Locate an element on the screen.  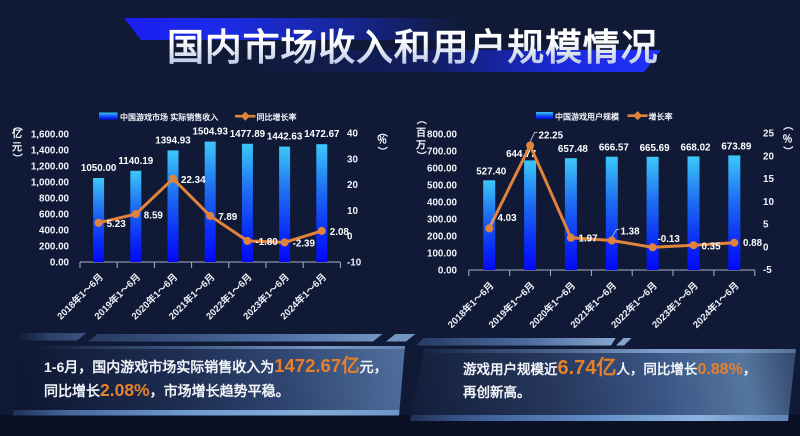
svg-text: 1472.67 is located at coordinates (322, 134).